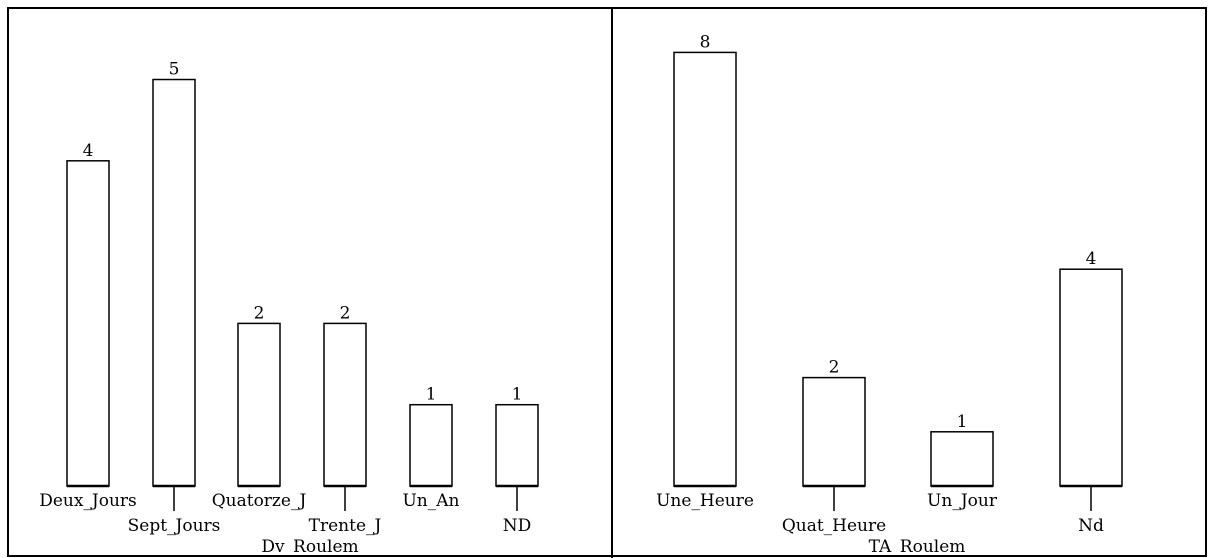 This screenshot has height=558, width=1216. I want to click on x-axis-label: Dv_Roulem, so click(309, 547).